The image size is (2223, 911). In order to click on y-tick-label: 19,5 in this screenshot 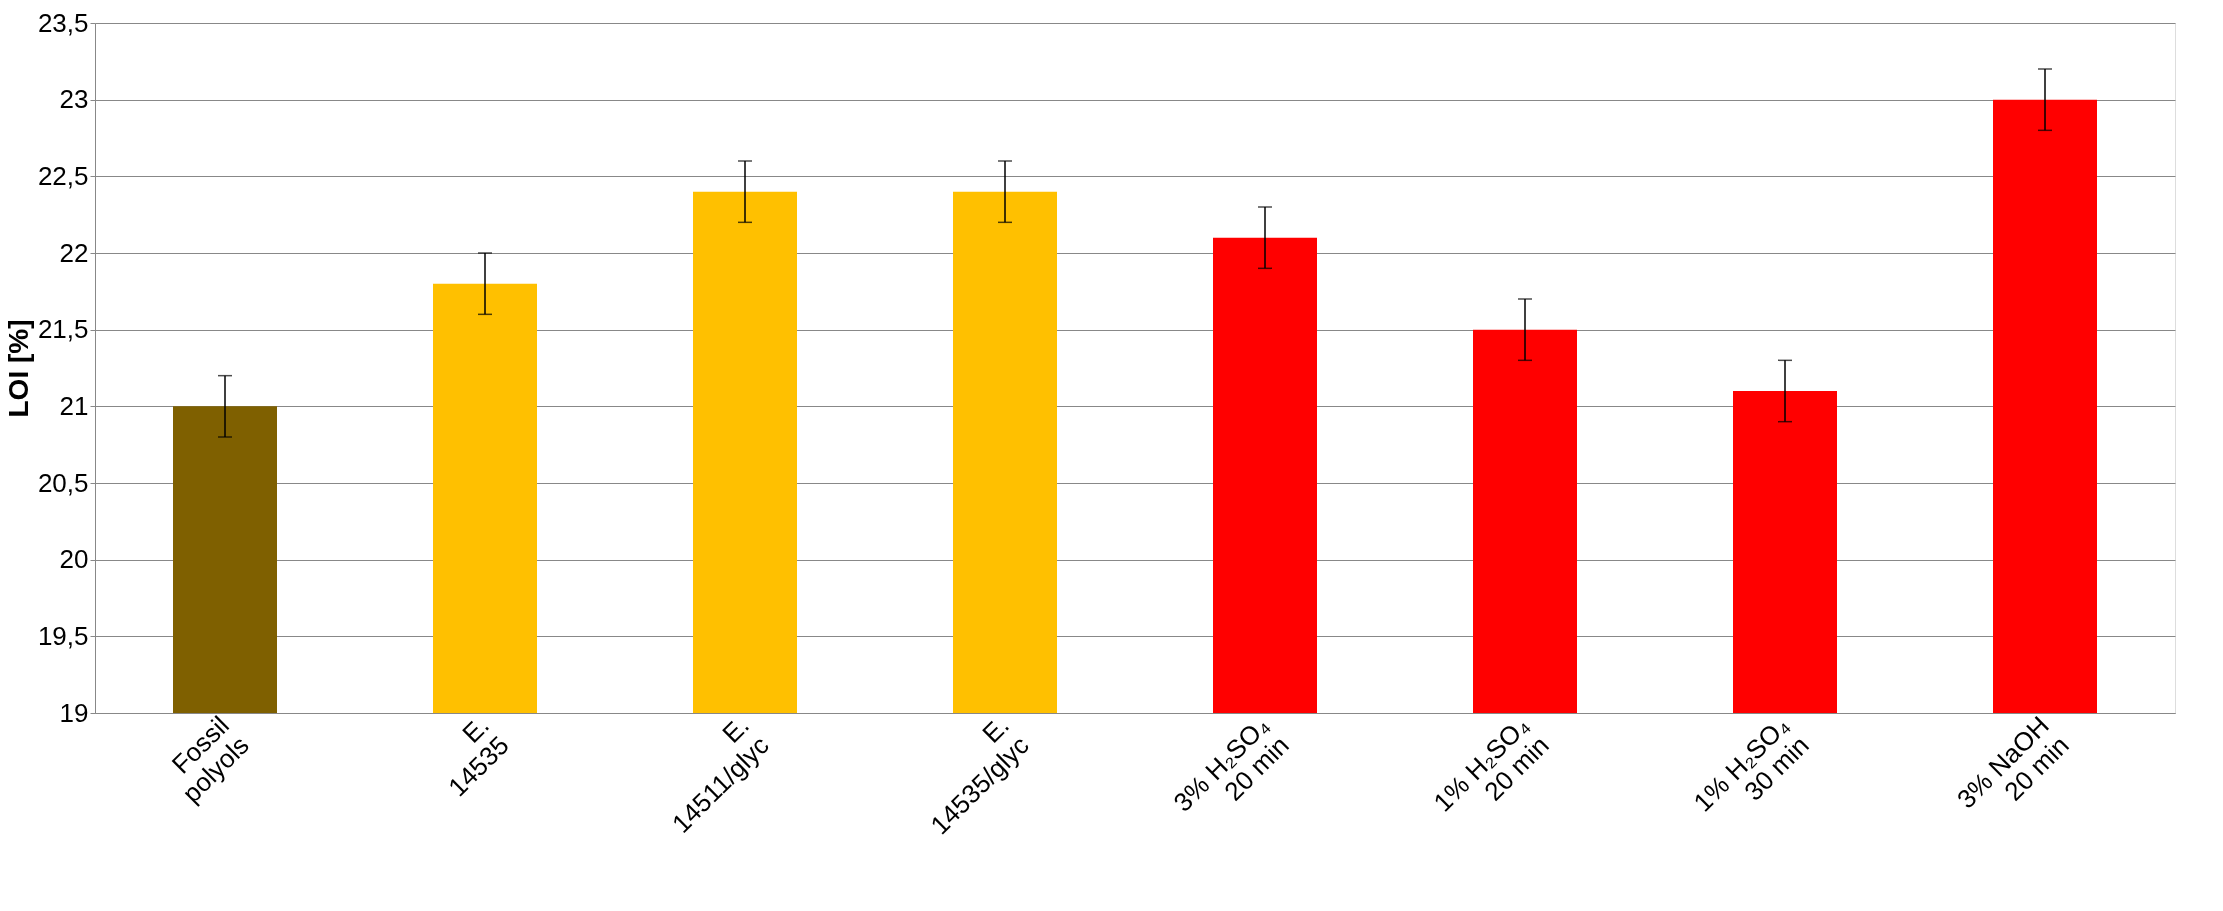, I will do `click(63, 635)`.